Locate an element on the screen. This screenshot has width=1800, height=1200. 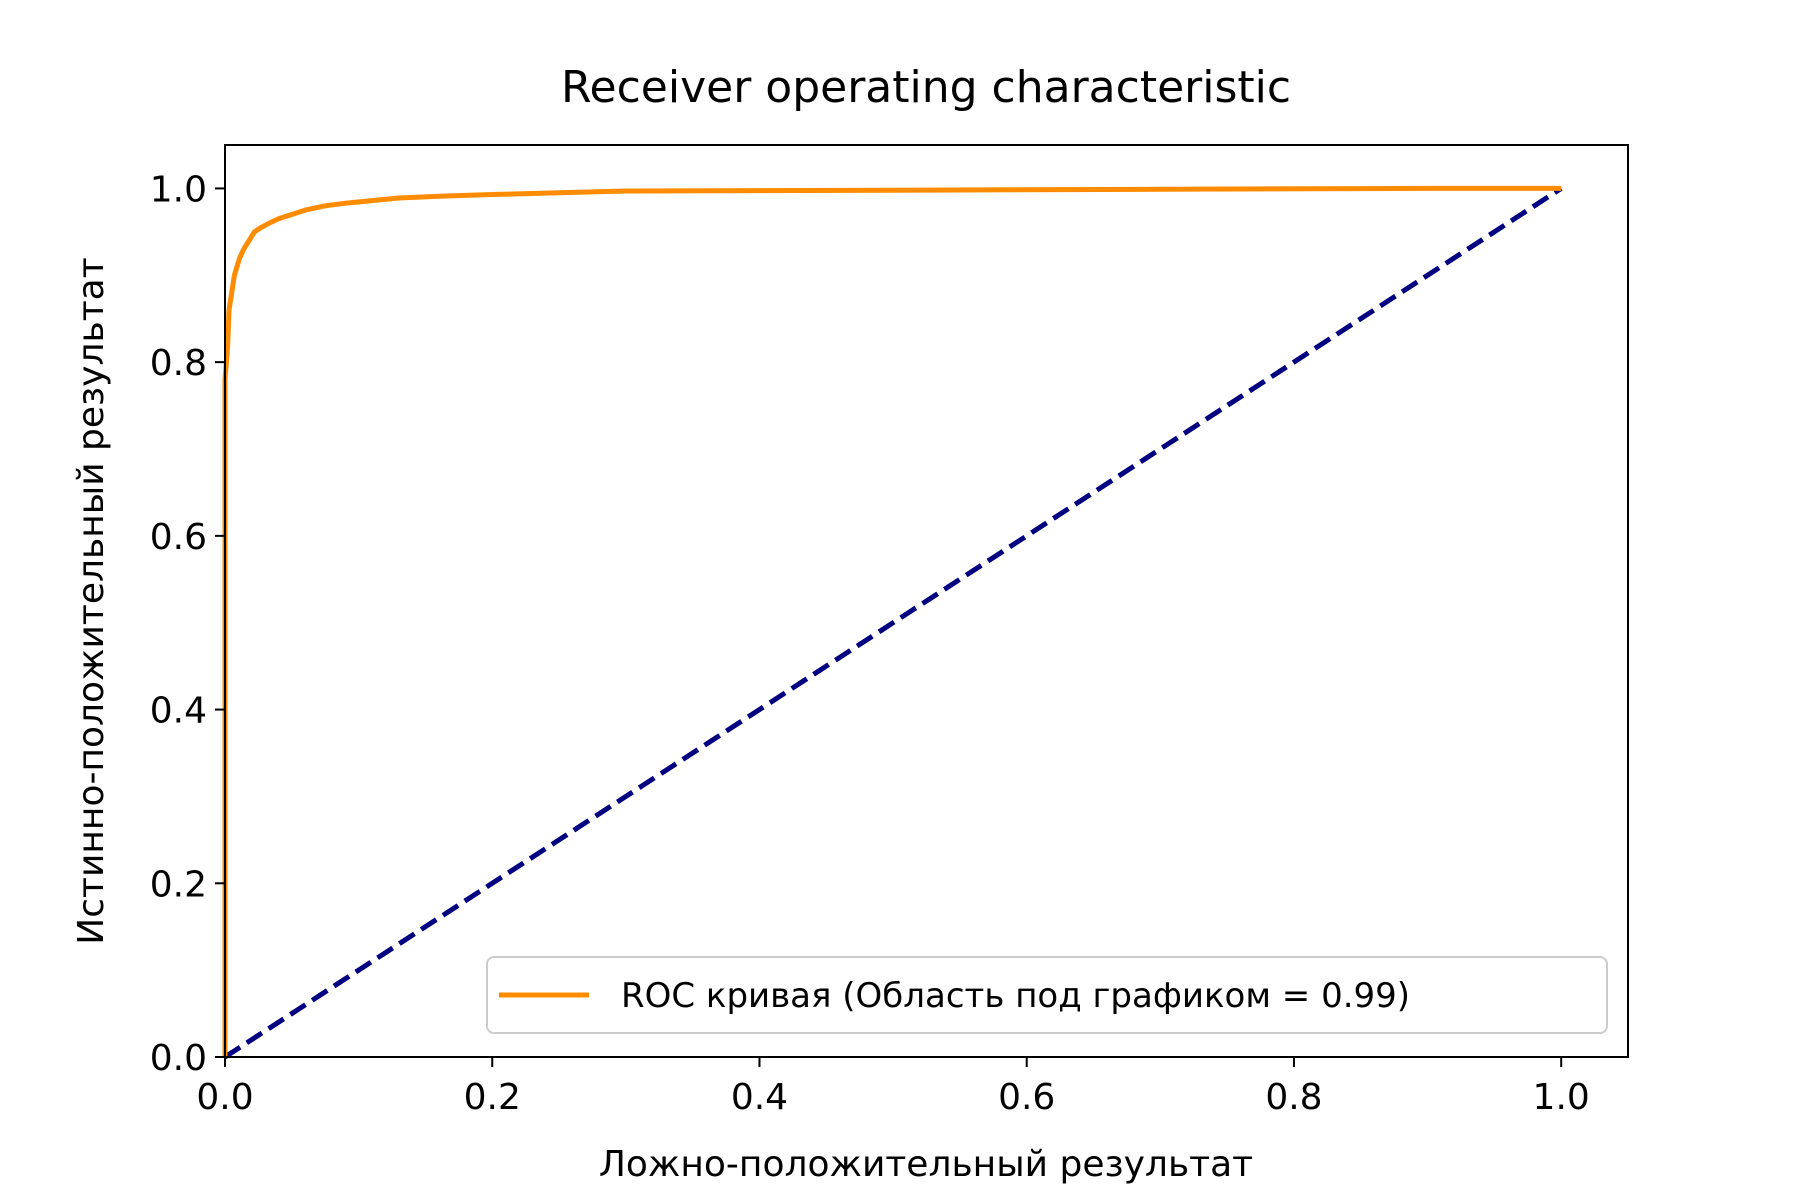
y-axis-label: Истинно-положительный результат is located at coordinates (91, 600).